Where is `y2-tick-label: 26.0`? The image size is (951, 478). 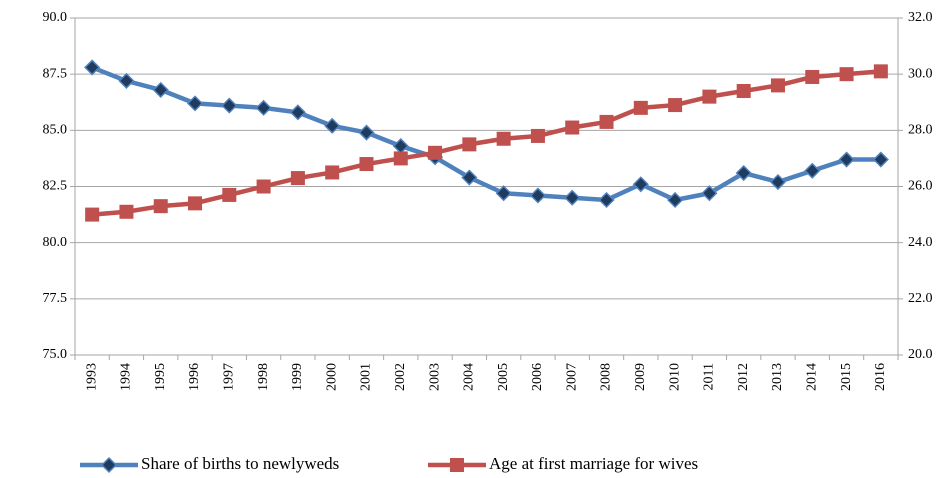 y2-tick-label: 26.0 is located at coordinates (920, 186).